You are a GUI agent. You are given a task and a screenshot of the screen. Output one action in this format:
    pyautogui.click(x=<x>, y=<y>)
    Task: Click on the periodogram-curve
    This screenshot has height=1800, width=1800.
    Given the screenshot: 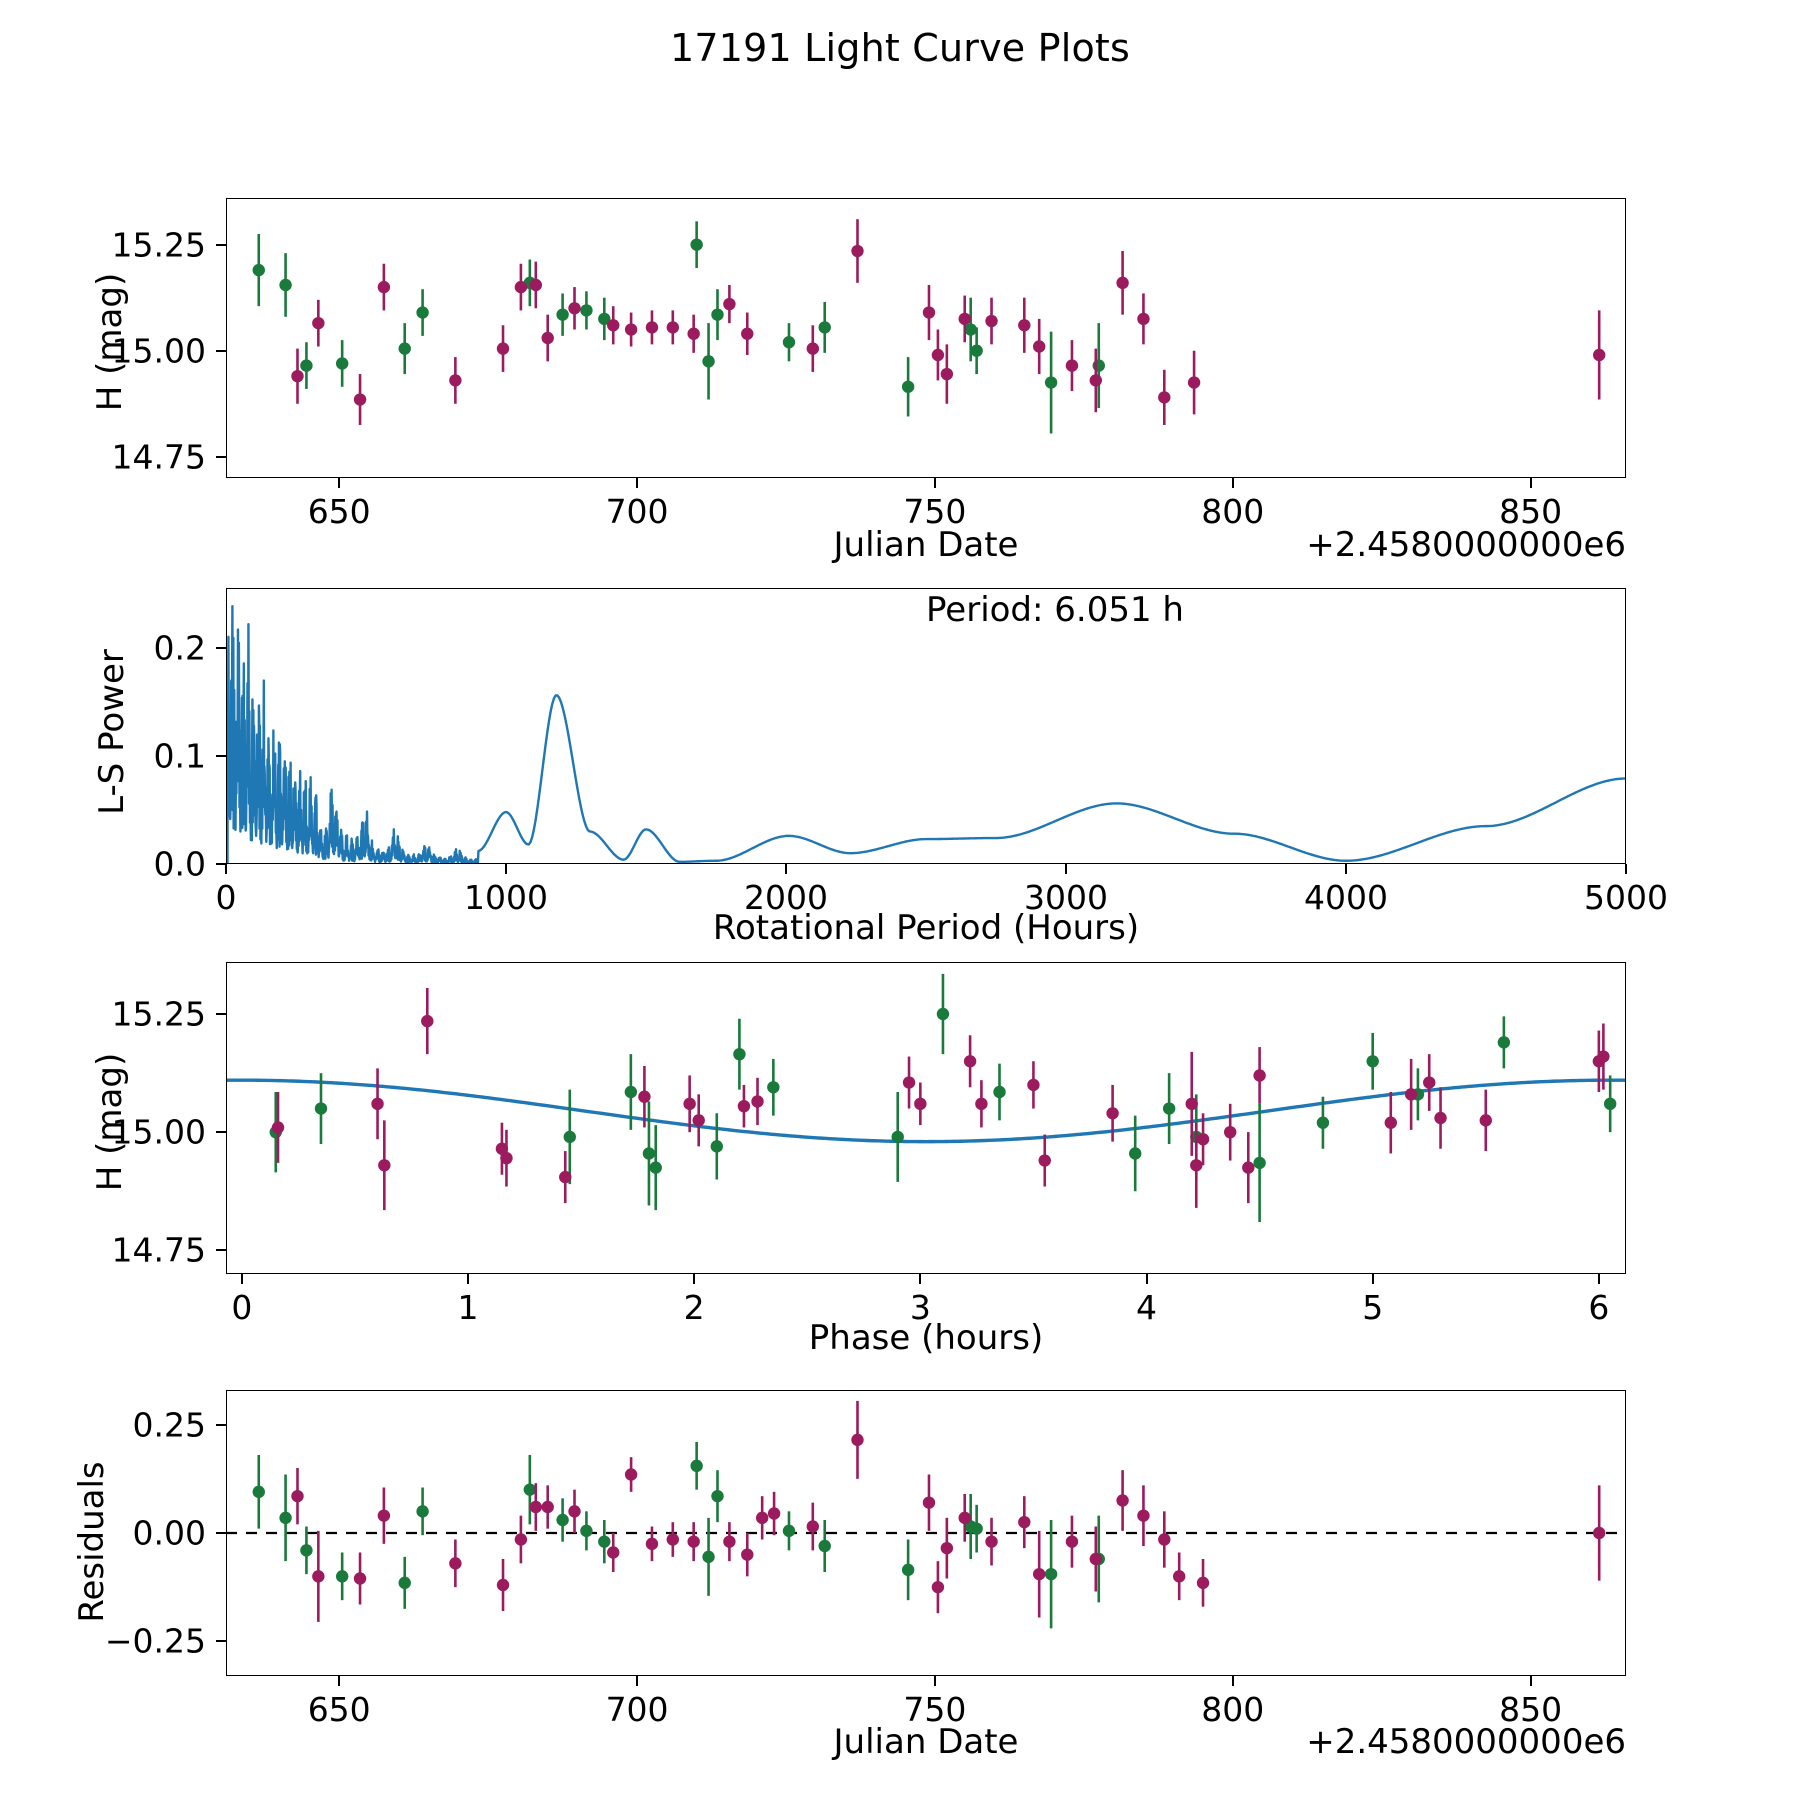 What is the action you would take?
    pyautogui.click(x=926, y=734)
    